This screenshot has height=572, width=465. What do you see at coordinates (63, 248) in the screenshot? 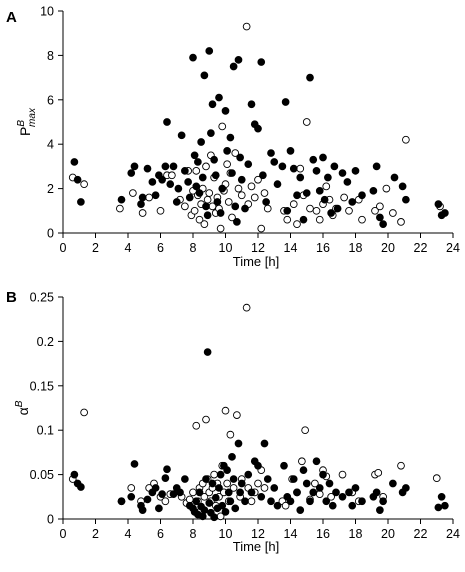
I see `x-tick-label: 0` at bounding box center [63, 248].